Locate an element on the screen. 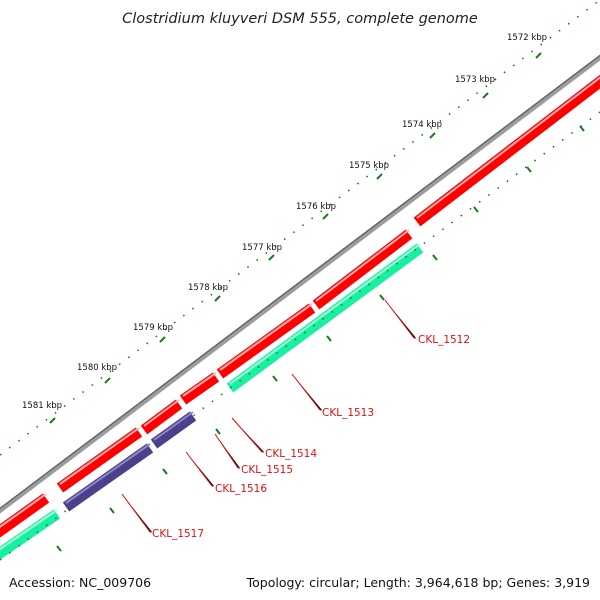  gene-label: CKL_1517 is located at coordinates (178, 534).